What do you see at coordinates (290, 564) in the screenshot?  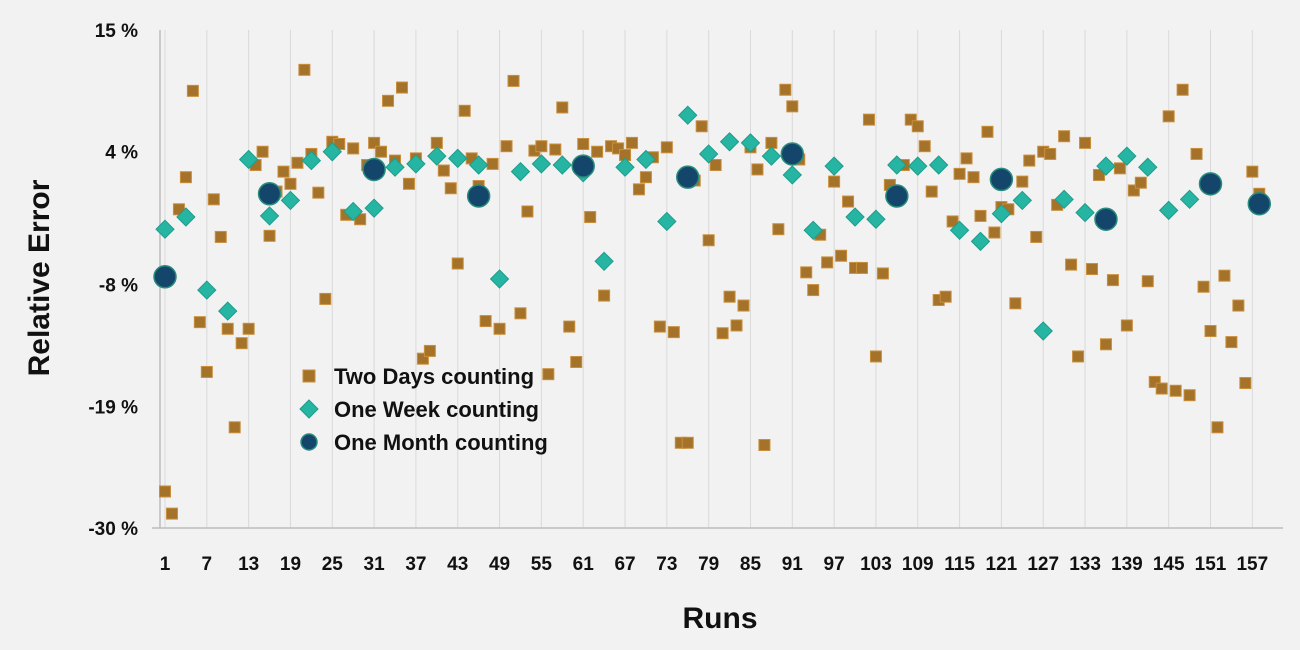 I see `x-tick-label: 19` at bounding box center [290, 564].